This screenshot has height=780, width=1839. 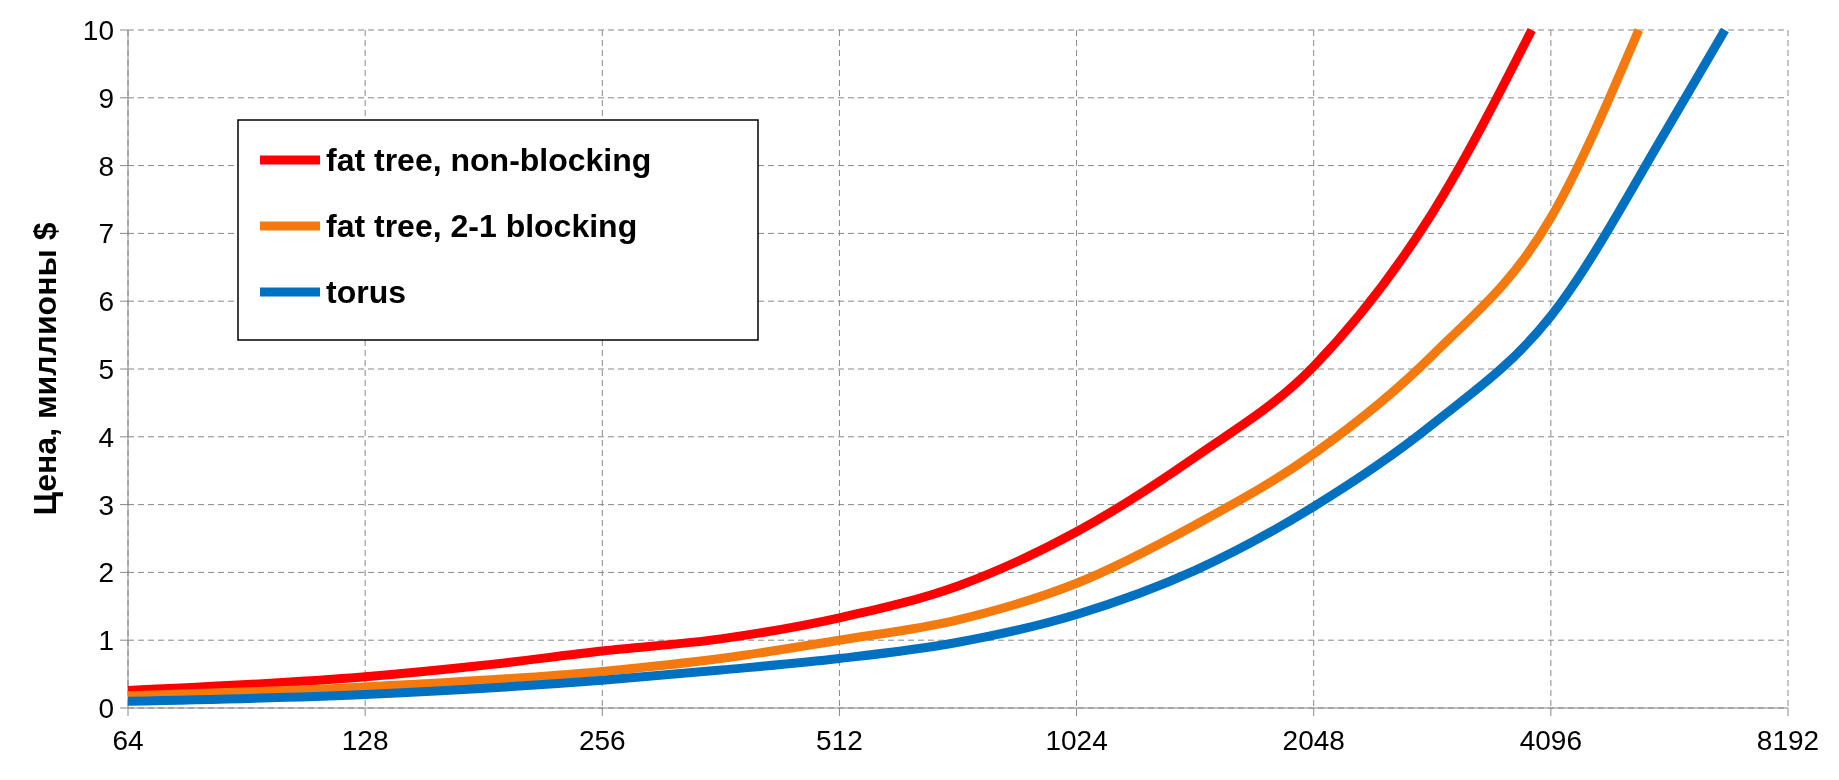 What do you see at coordinates (365, 740) in the screenshot?
I see `x-tick-label: 128` at bounding box center [365, 740].